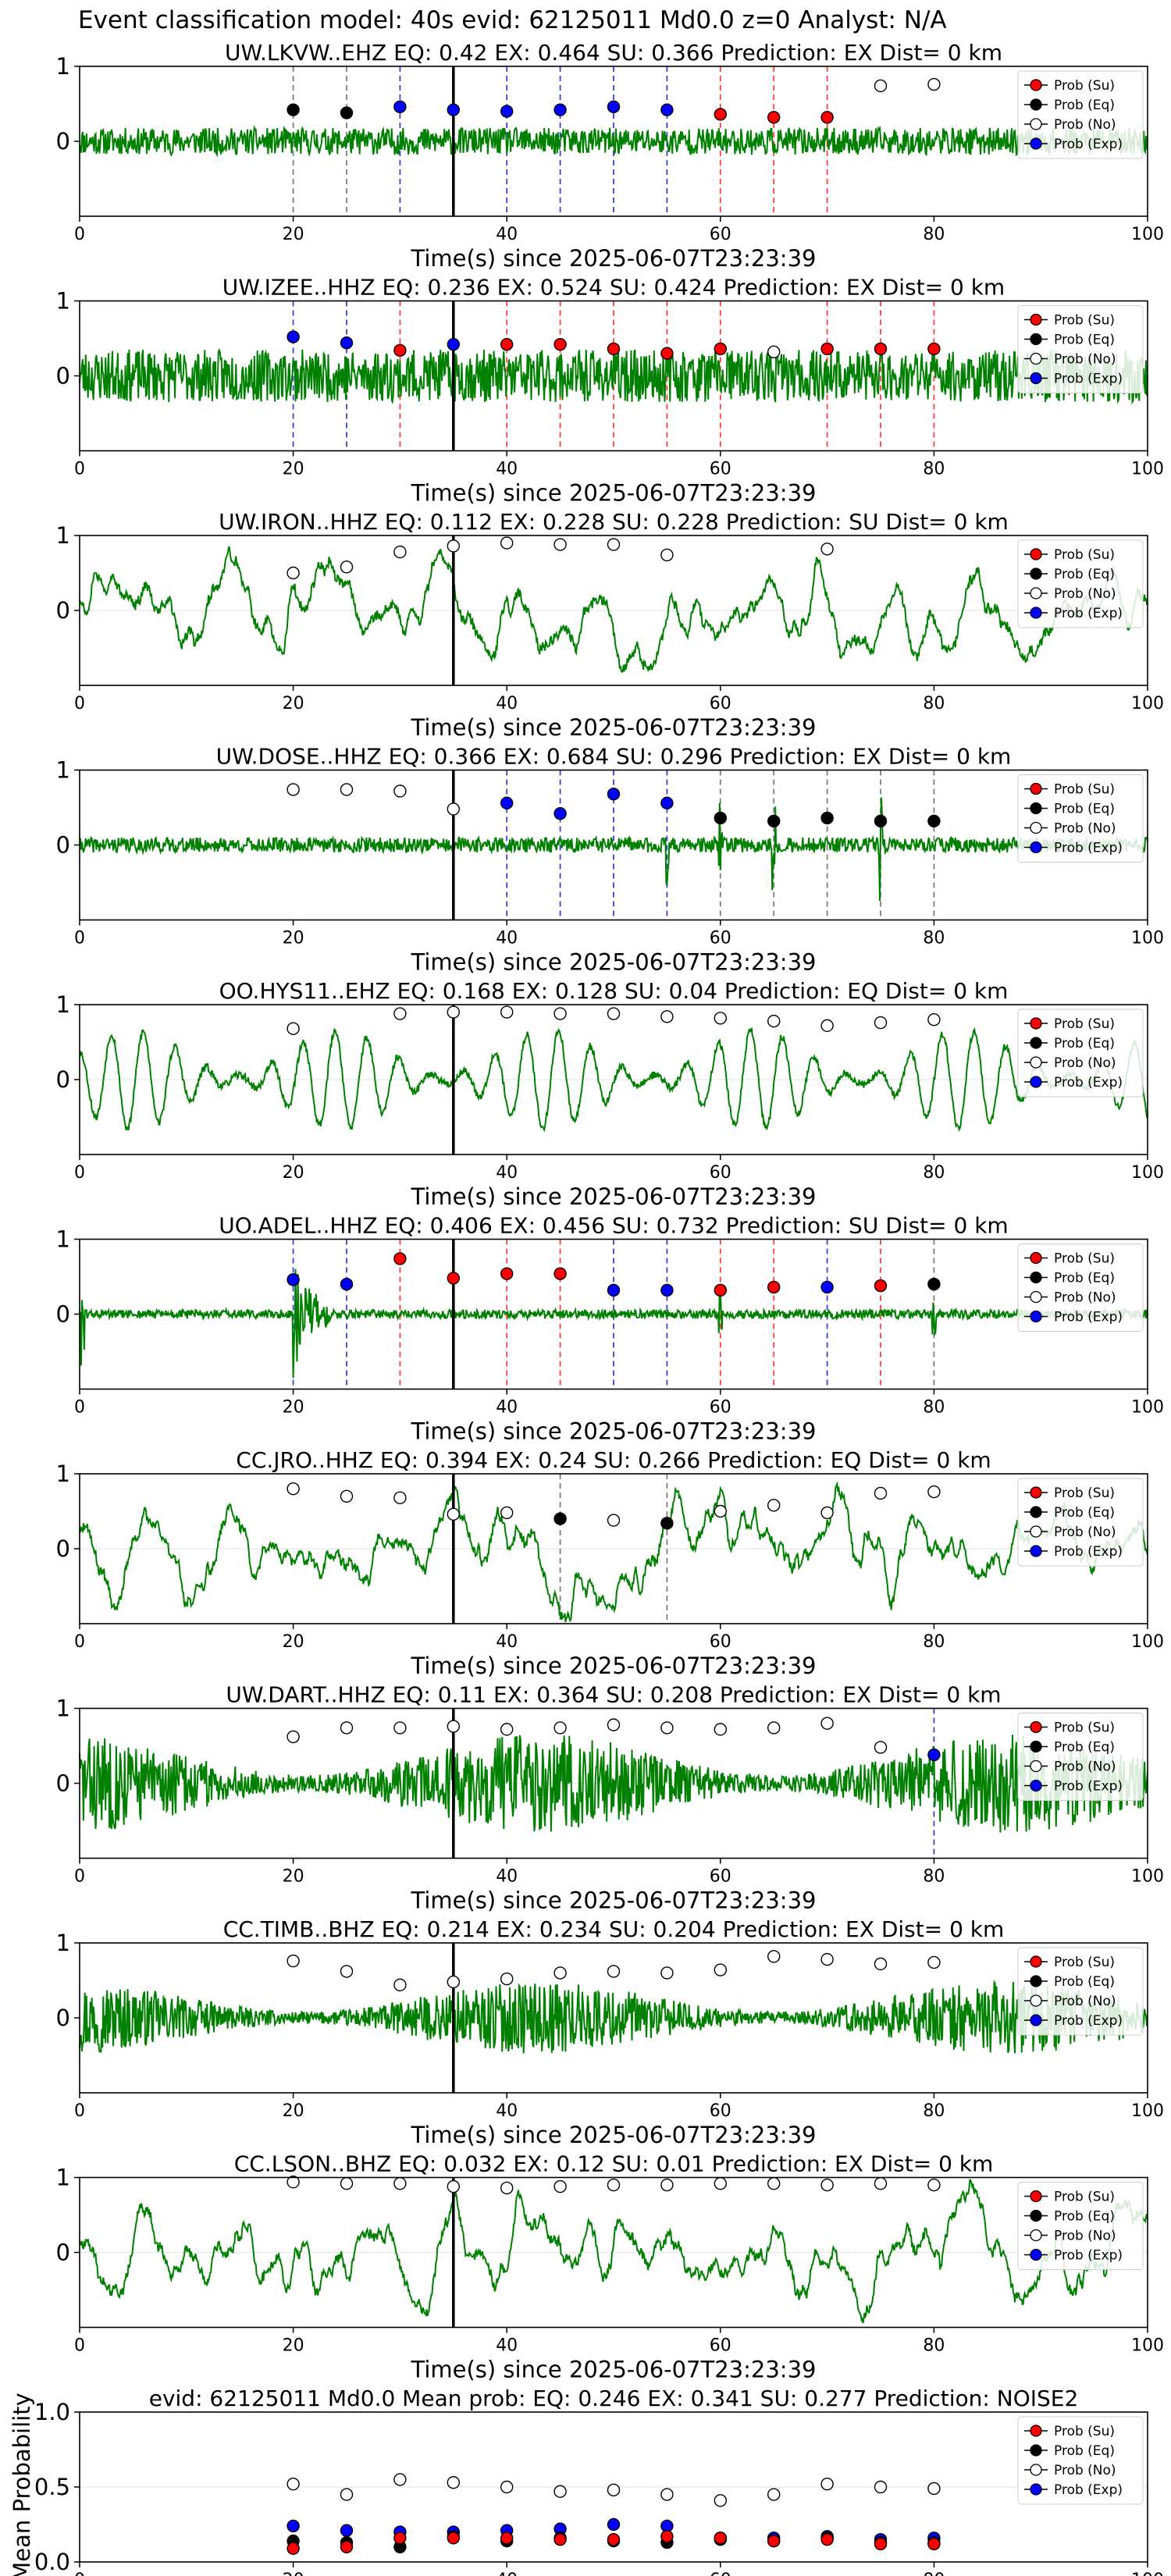 The height and width of the screenshot is (2576, 1171). Describe the element at coordinates (507, 235) in the screenshot. I see `x-tick-label: 40` at that location.